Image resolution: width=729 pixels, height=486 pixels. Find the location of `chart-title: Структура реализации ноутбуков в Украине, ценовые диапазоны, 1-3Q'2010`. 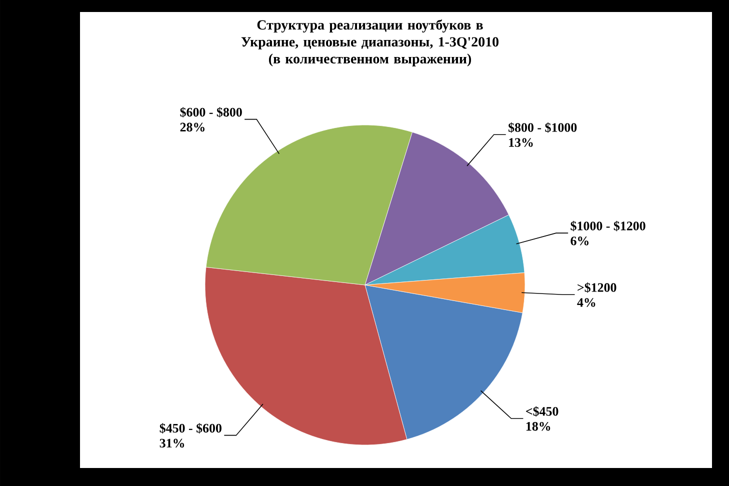

chart-title: Структура реализации ноутбуков в Украине, ценовые диапазоны, 1-3Q'2010 is located at coordinates (369, 35).